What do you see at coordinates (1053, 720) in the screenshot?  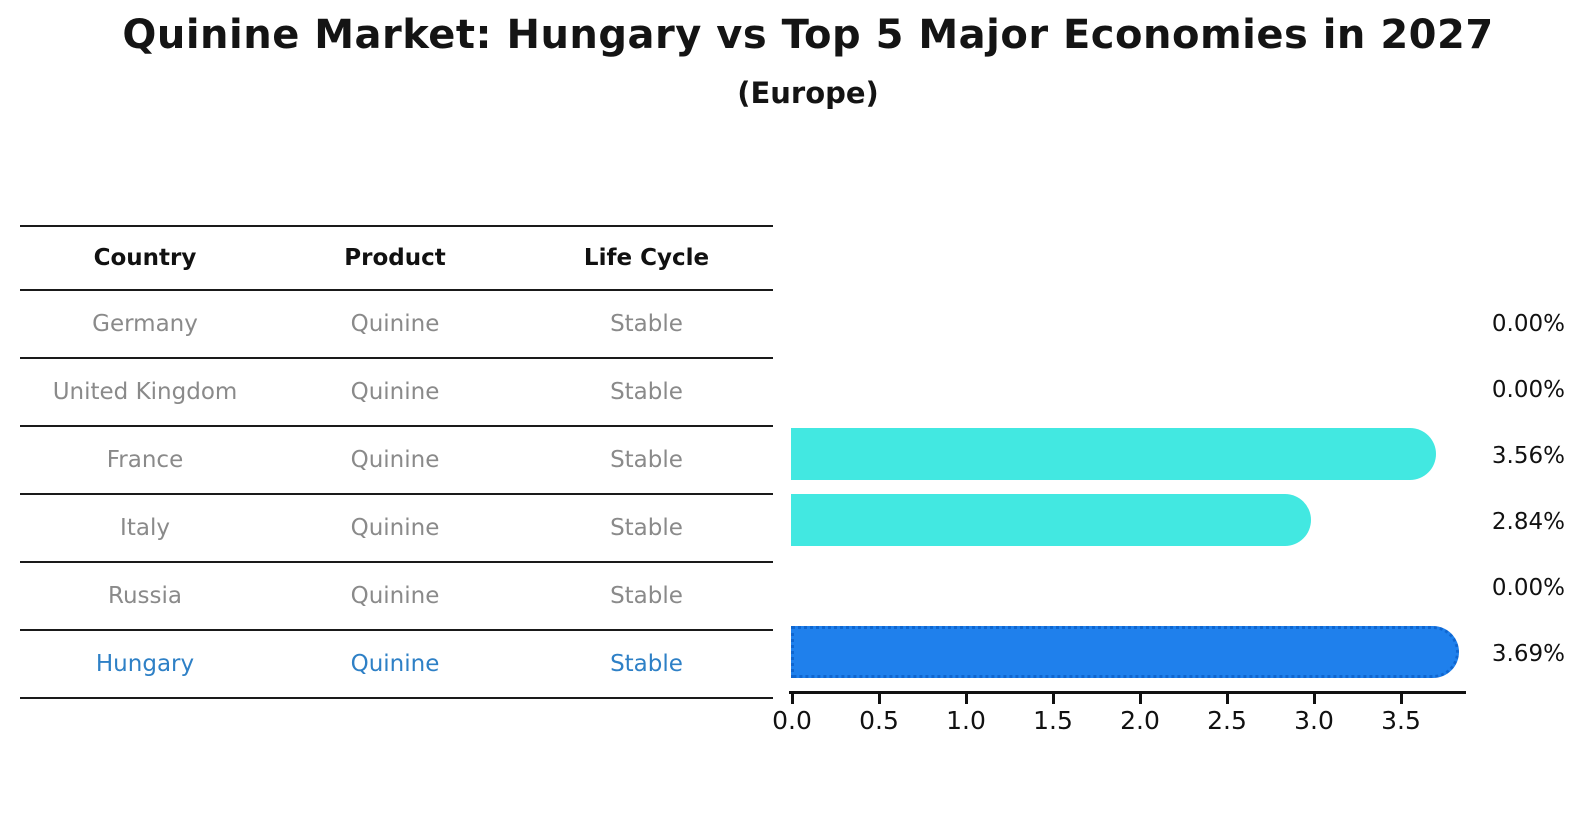 I see `x-tick-label: 1.5` at bounding box center [1053, 720].